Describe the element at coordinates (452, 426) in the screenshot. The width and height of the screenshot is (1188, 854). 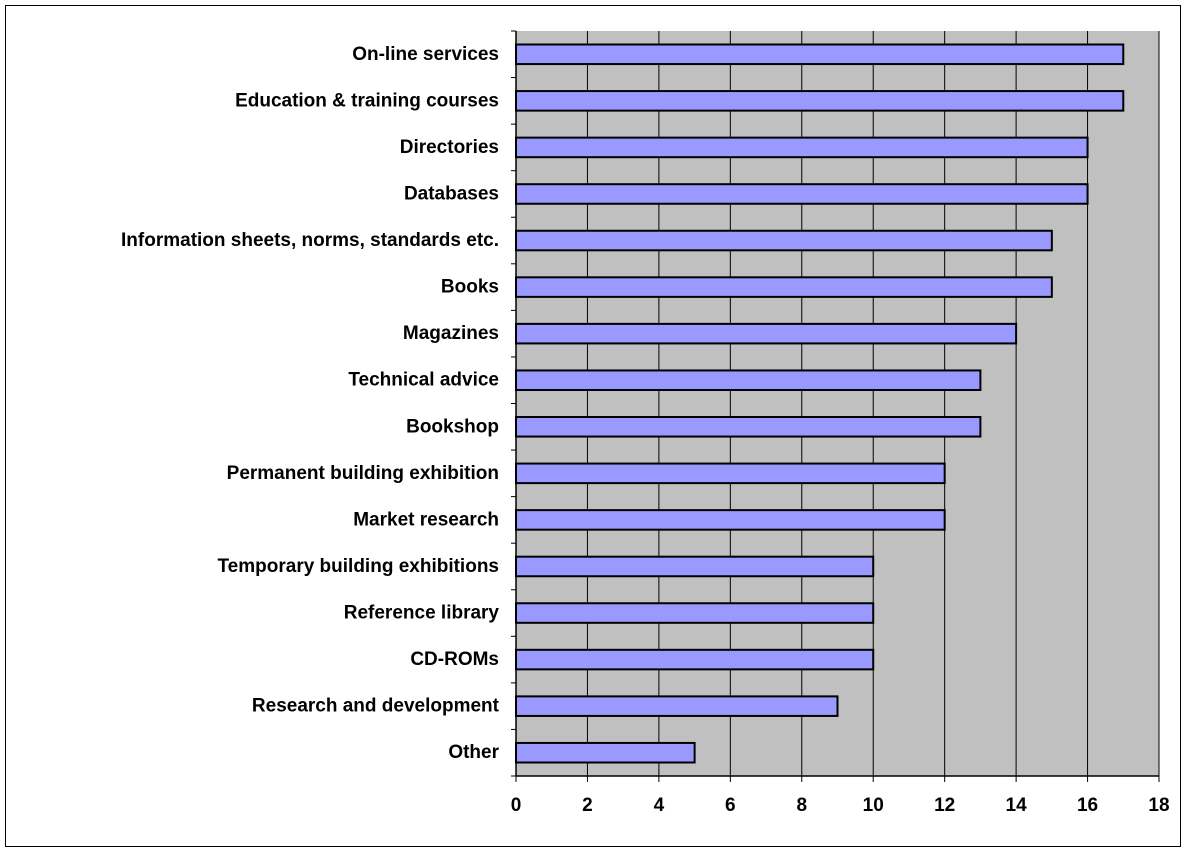
I see `category-label-8: Bookshop` at that location.